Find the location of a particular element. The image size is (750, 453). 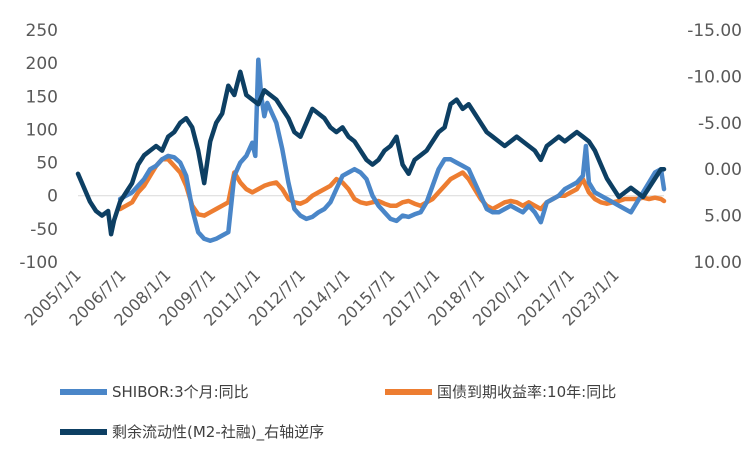

legend-label-bond-yield: 国债到期收益率:10年:同比 is located at coordinates (526, 392).